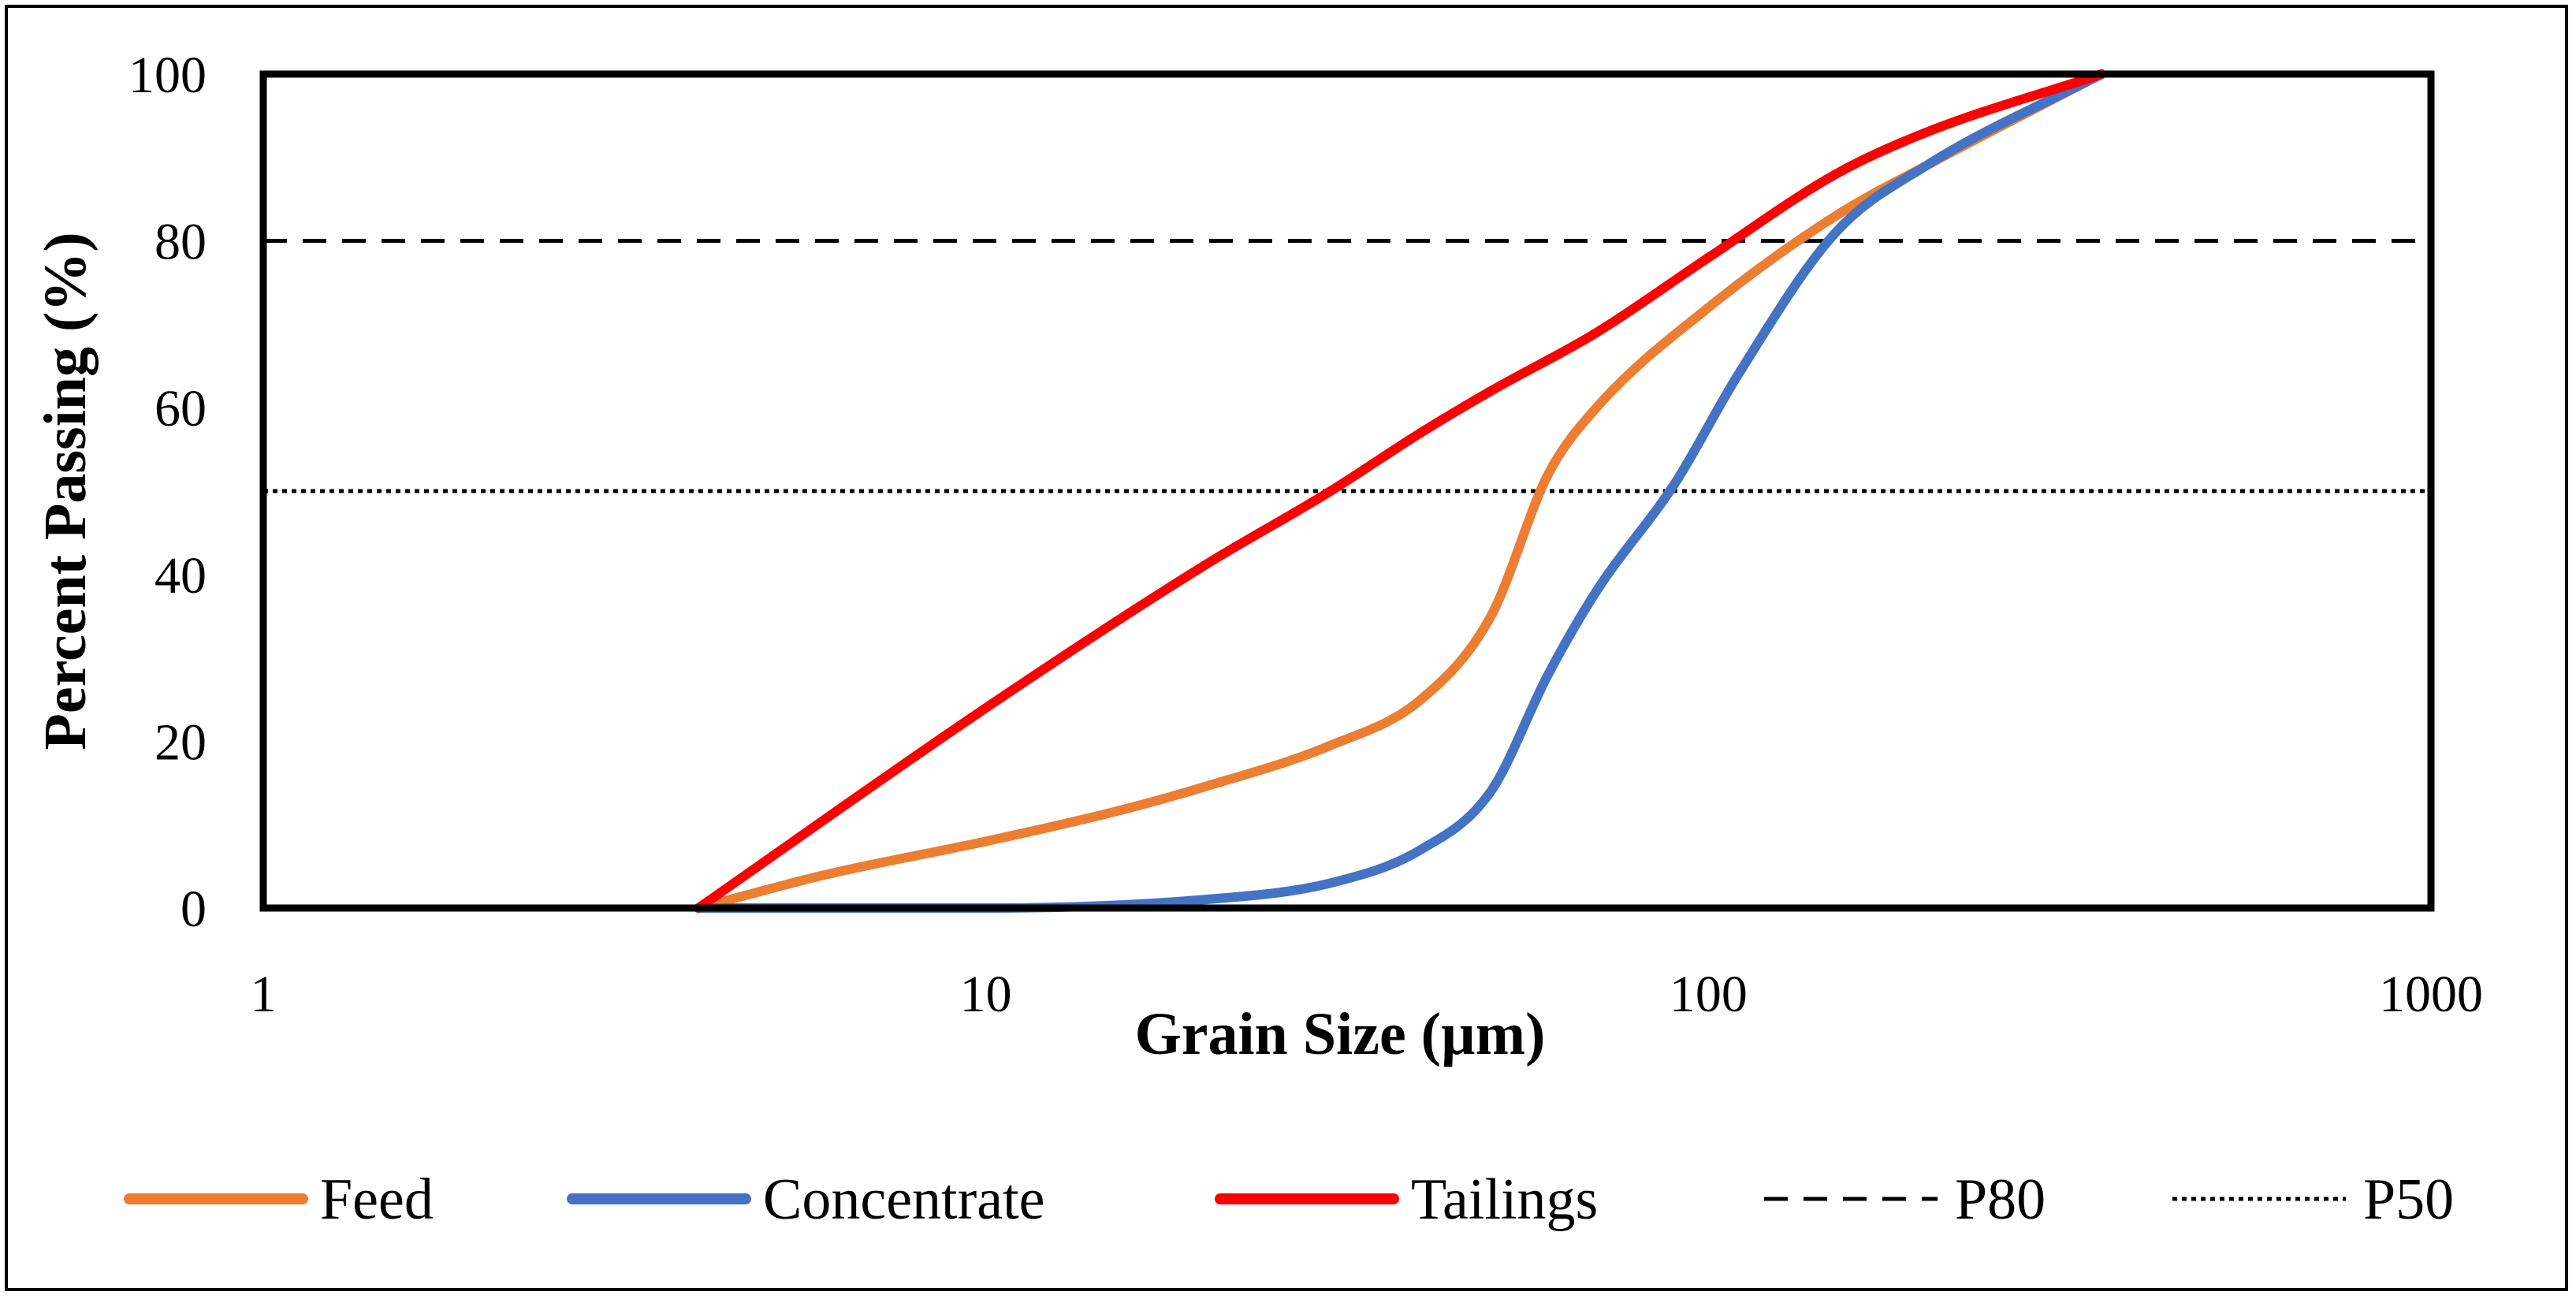  I want to click on y-tick-label: 40, so click(180, 576).